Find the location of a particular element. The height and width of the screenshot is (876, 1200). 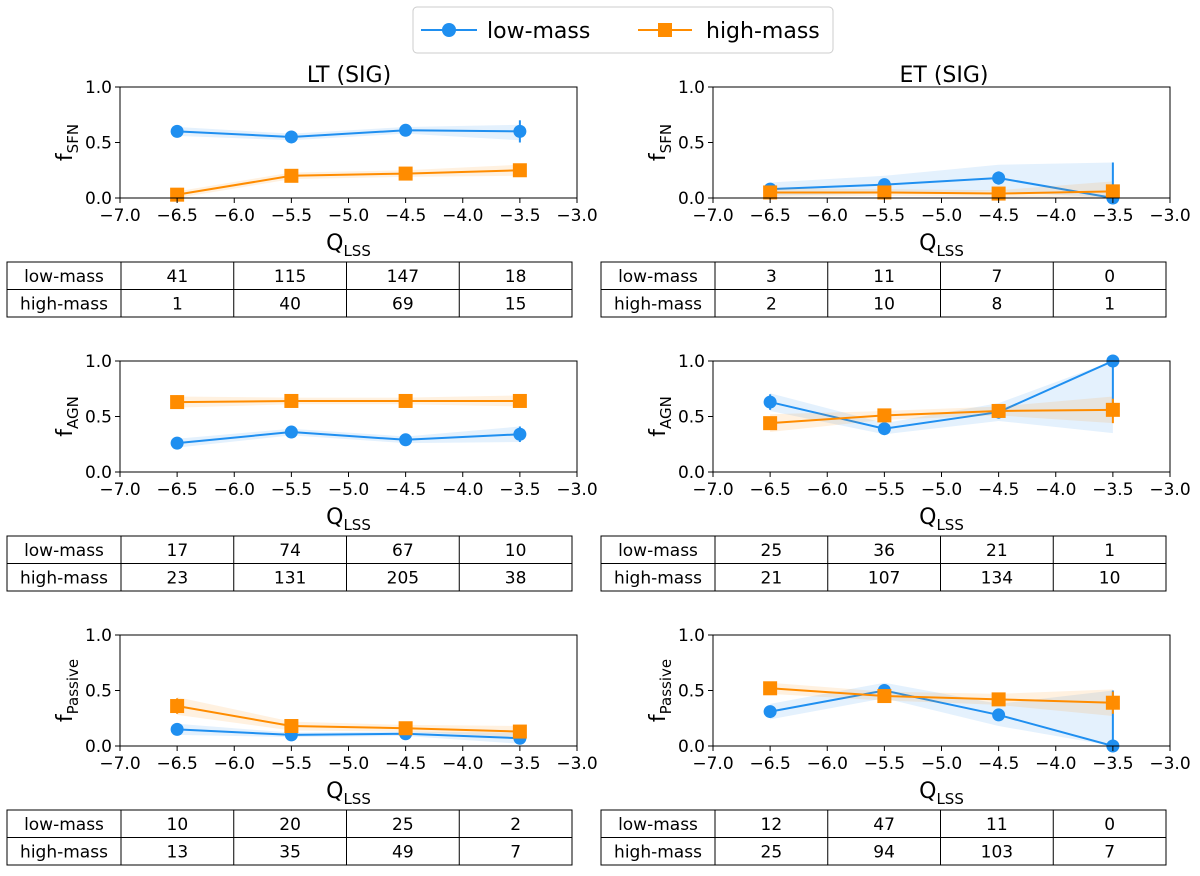

table-cell: 115 is located at coordinates (290, 277).